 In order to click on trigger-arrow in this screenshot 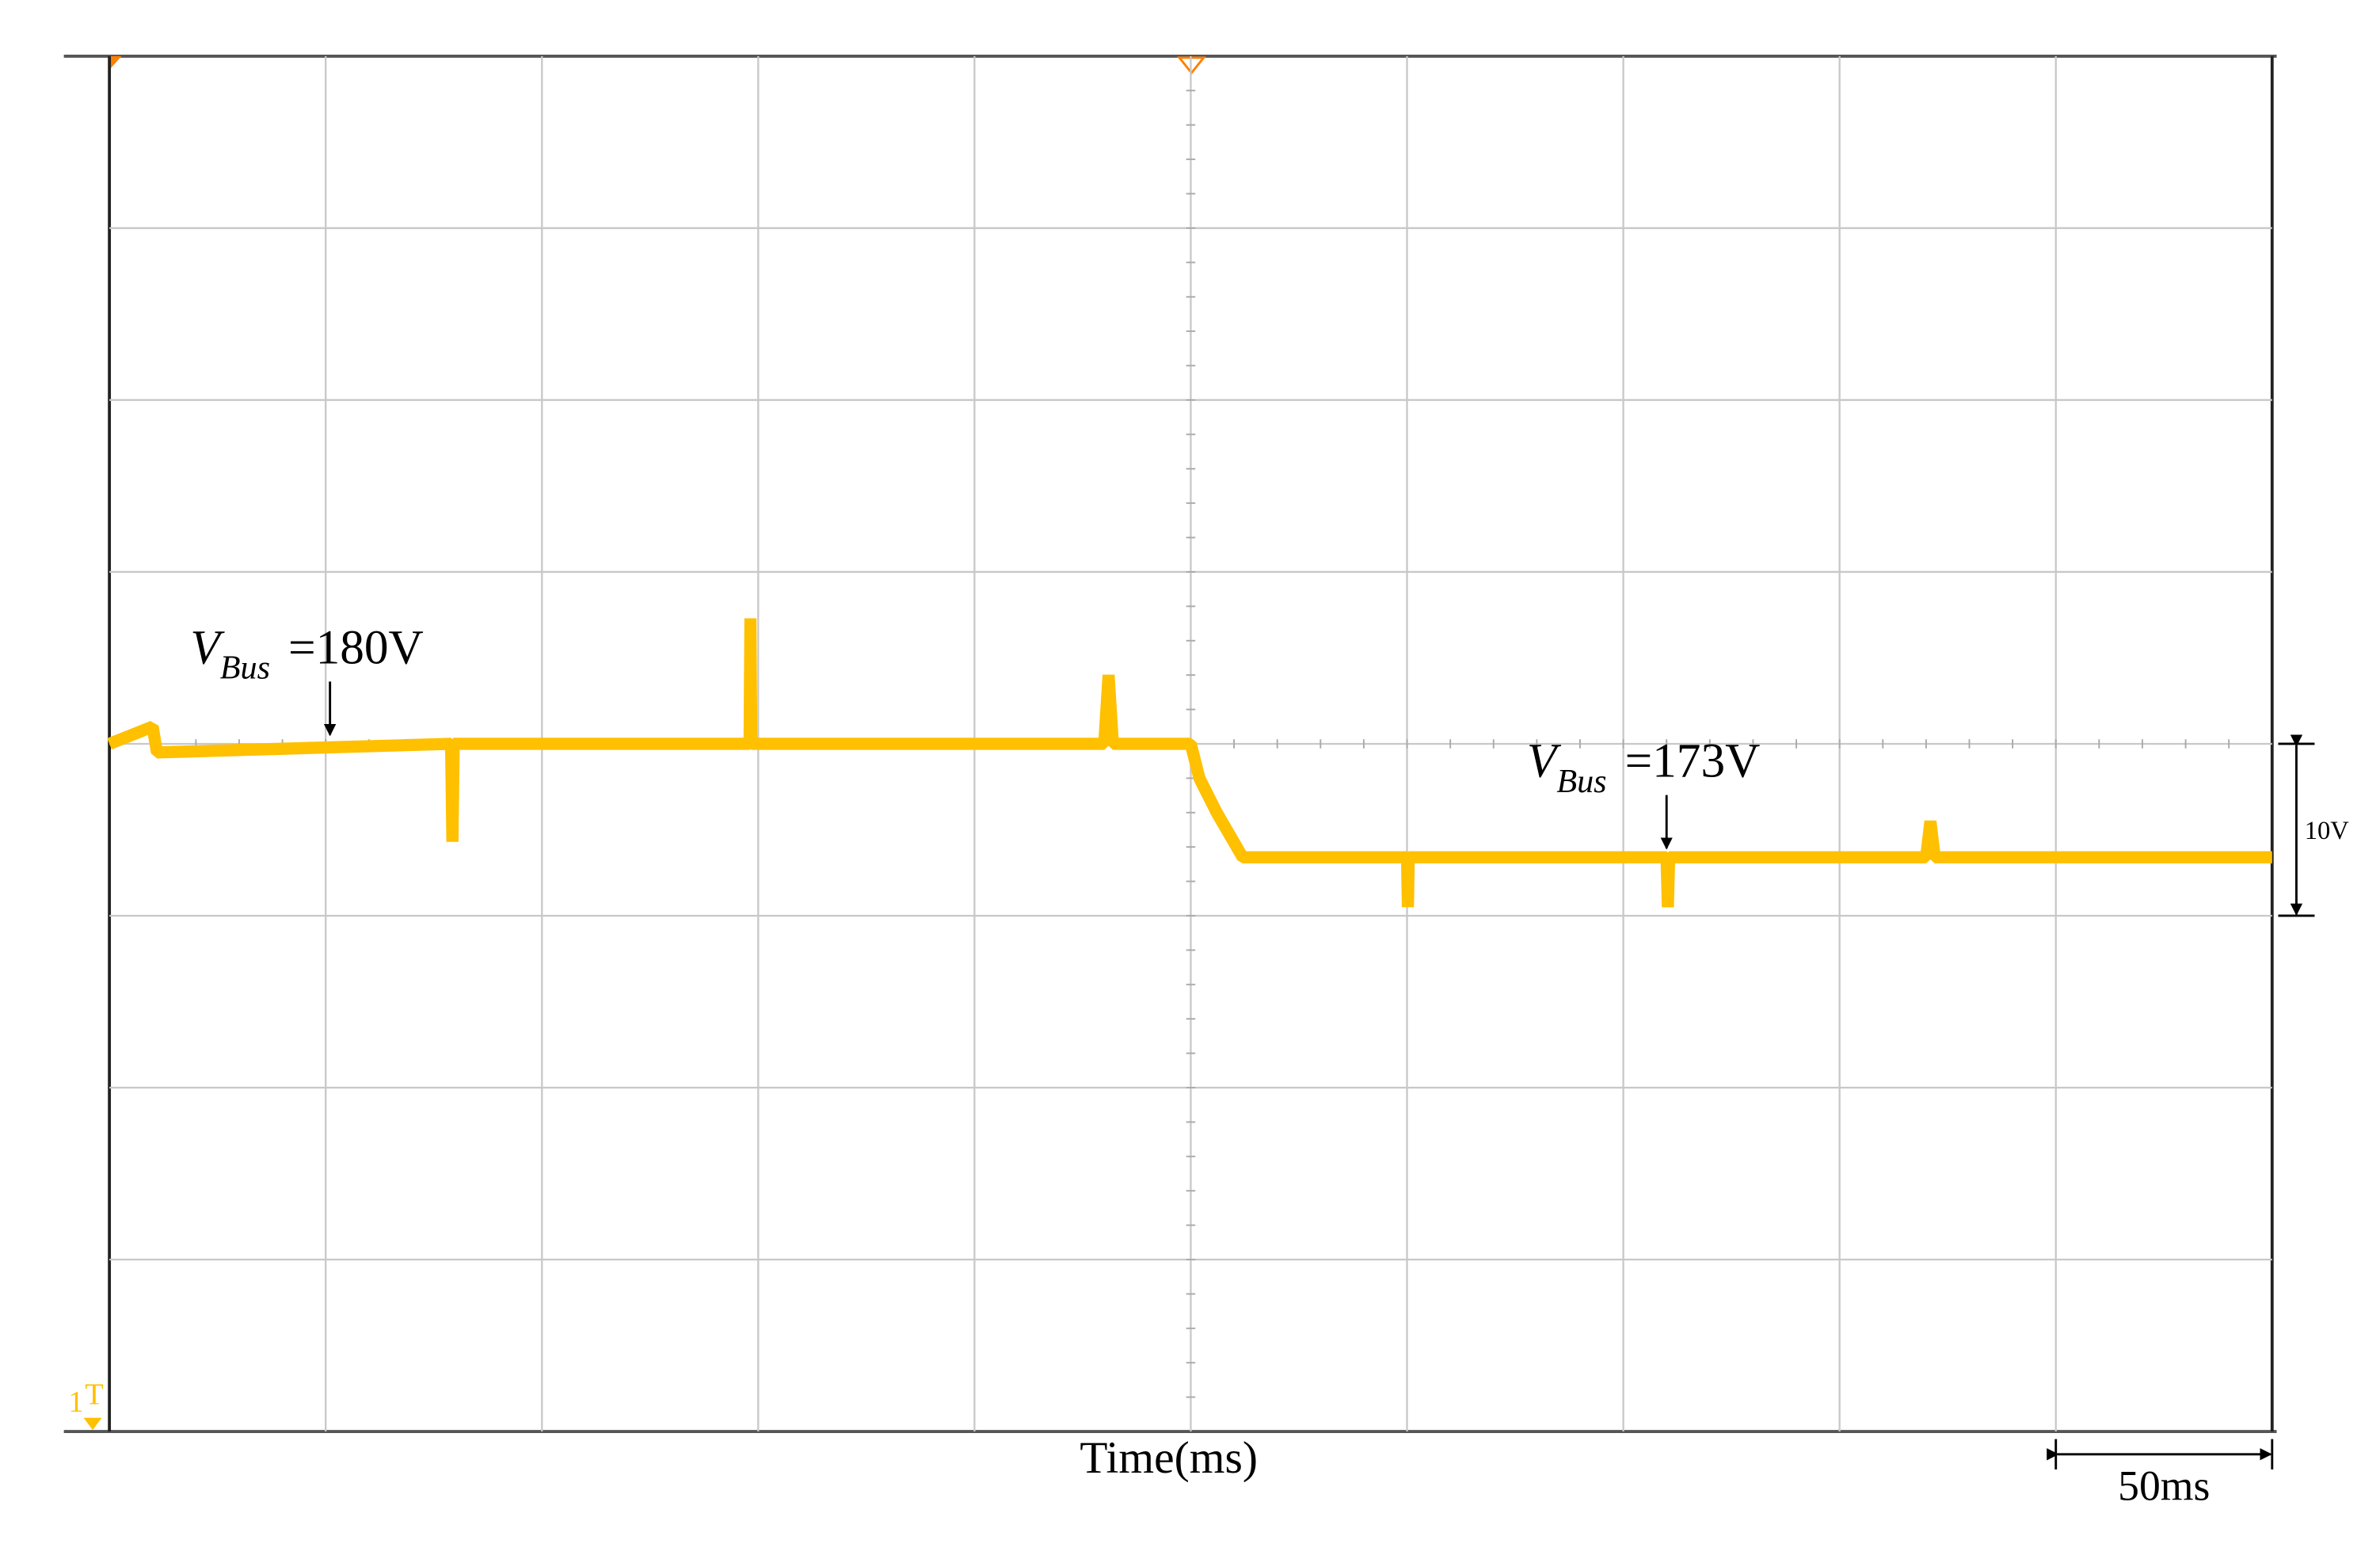, I will do `click(92, 1424)`.